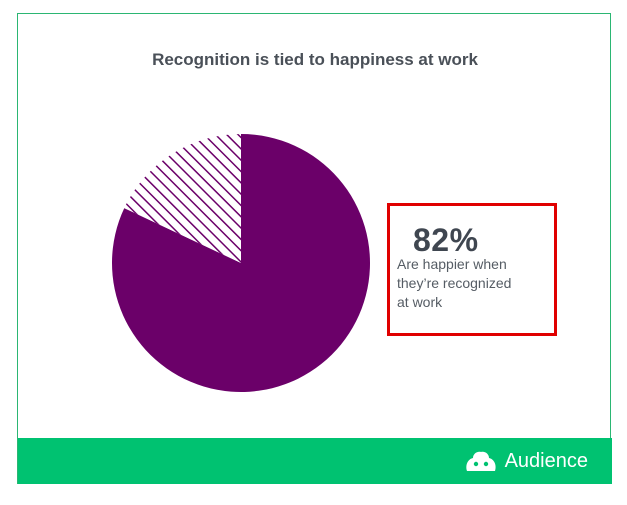 Image resolution: width=627 pixels, height=505 pixels. What do you see at coordinates (315, 461) in the screenshot?
I see `brand-footer: Audience` at bounding box center [315, 461].